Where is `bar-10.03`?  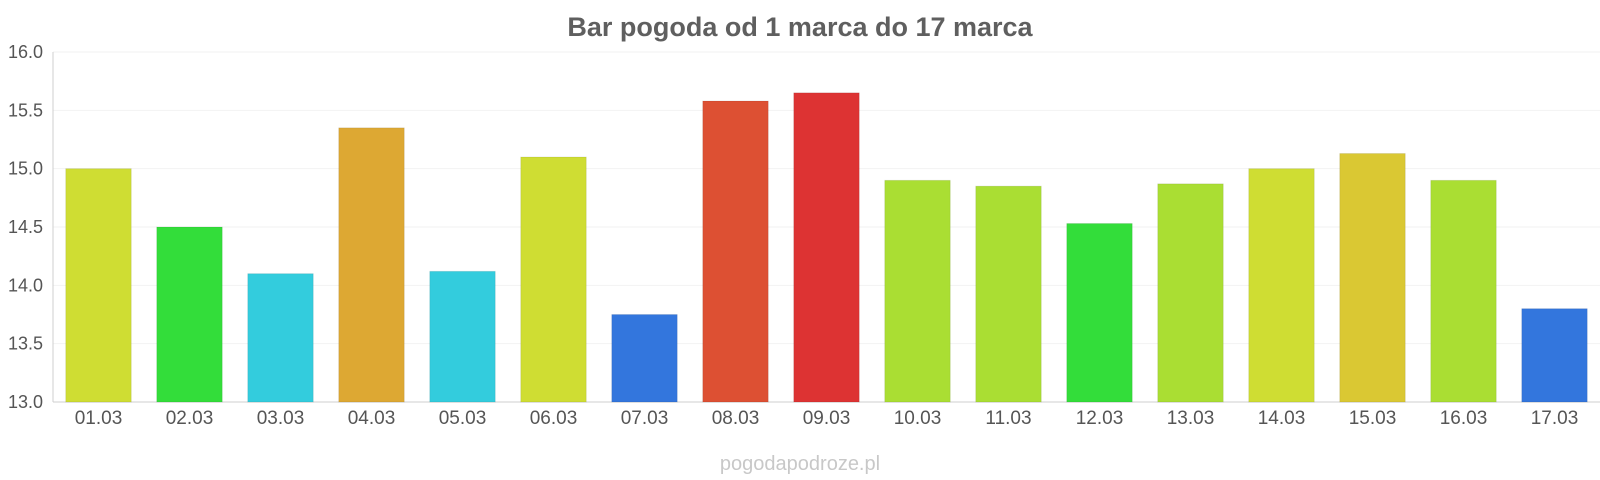 bar-10.03 is located at coordinates (917, 291).